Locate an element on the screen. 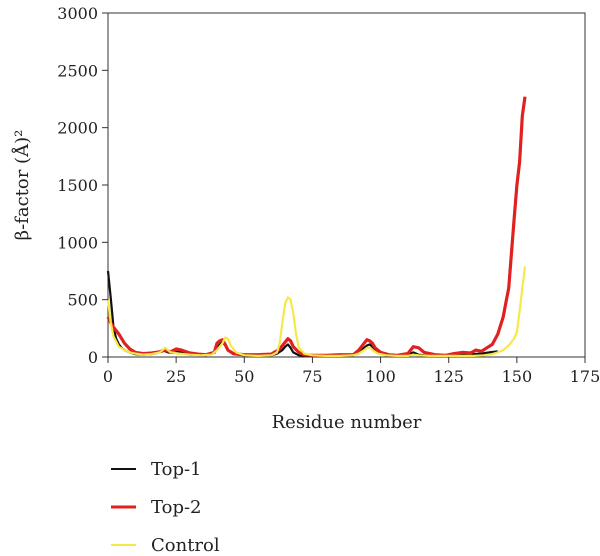  x-tick-label: 0 is located at coordinates (108, 376).